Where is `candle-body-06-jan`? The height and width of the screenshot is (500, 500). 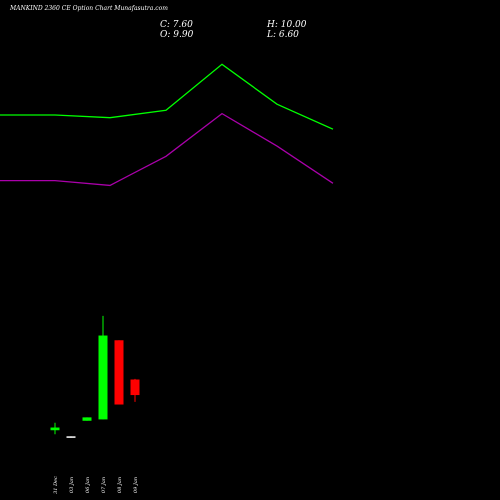 candle-body-06-jan is located at coordinates (87, 419).